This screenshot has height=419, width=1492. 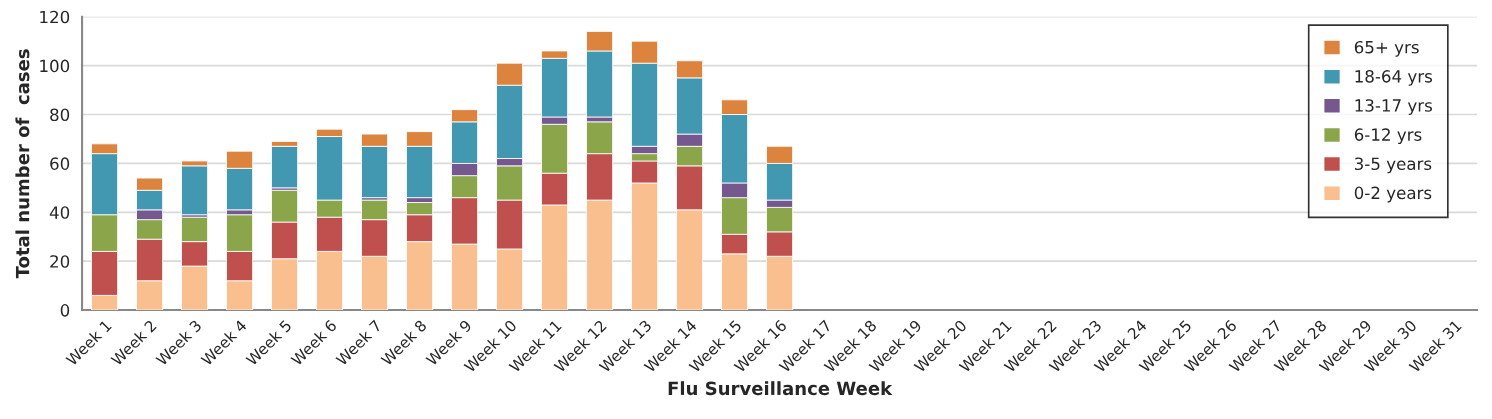 I want to click on legend-label: 0-2 years, so click(x=1393, y=194).